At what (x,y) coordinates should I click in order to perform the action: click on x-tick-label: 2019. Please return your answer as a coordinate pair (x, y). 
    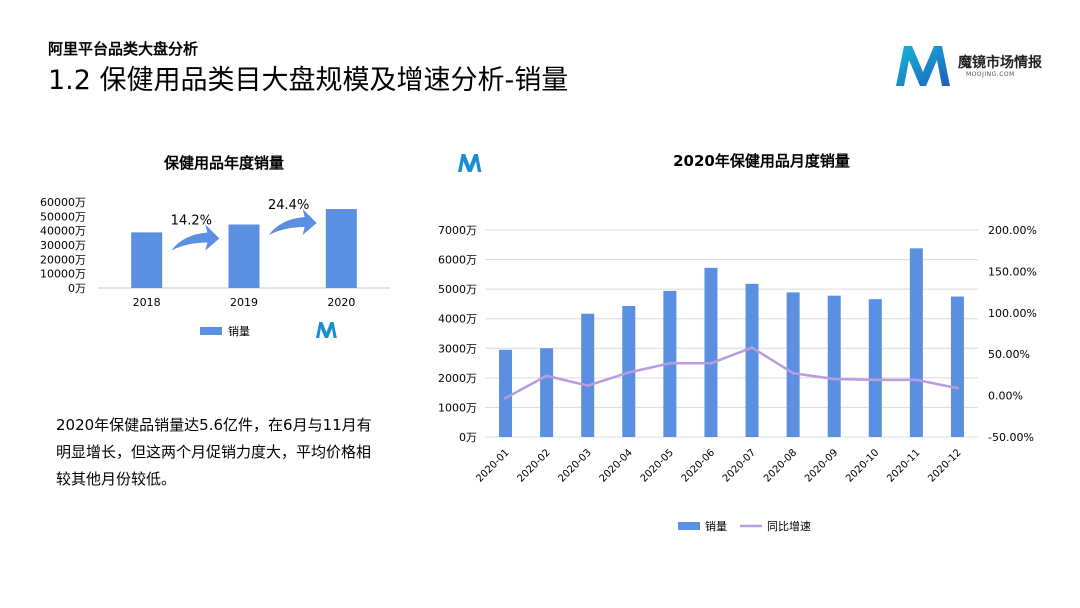
    Looking at the image, I should click on (244, 302).